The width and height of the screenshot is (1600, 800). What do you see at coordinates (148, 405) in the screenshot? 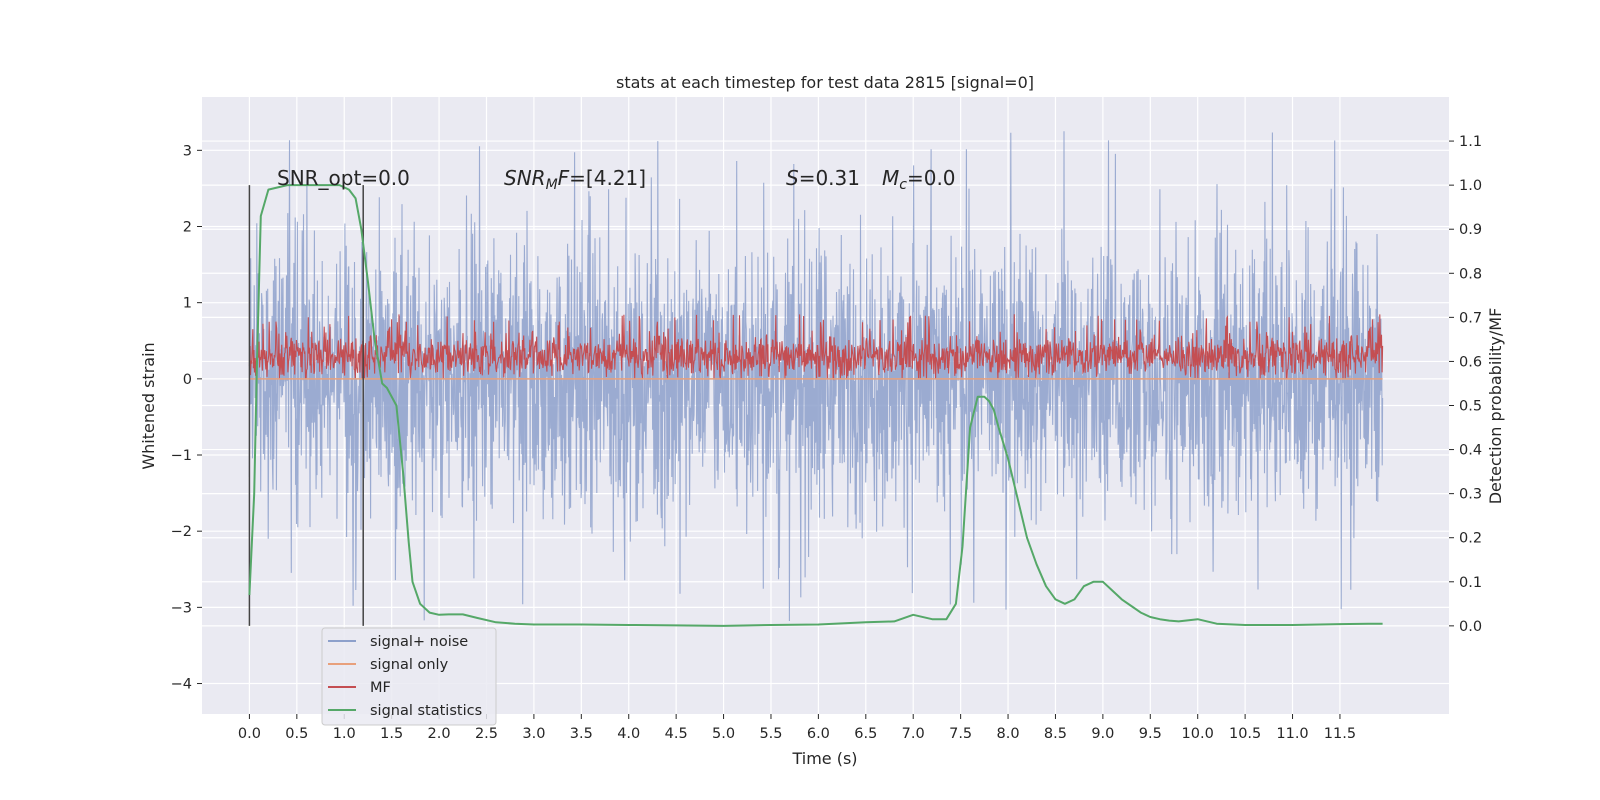
I see `y-axis-label: Whitened strain` at bounding box center [148, 405].